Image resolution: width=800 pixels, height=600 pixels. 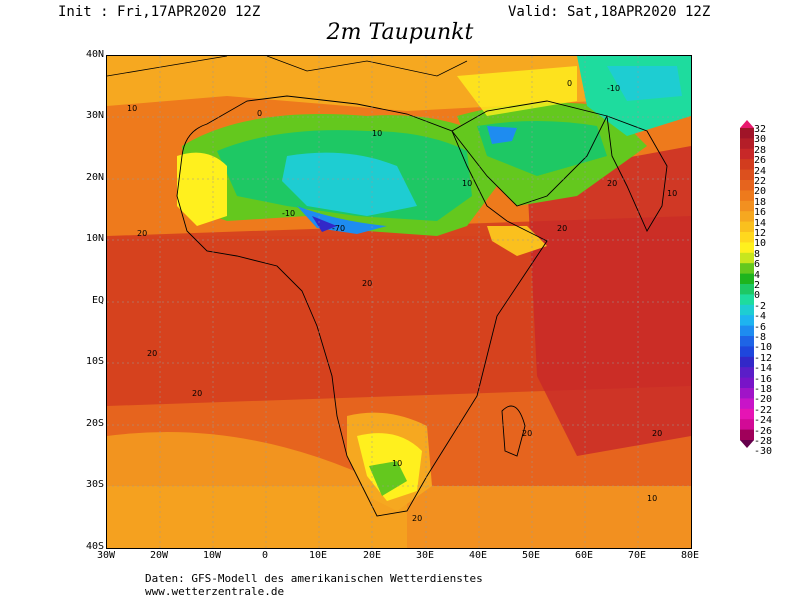 I want to click on color-legend-bar, so click(x=747, y=284).